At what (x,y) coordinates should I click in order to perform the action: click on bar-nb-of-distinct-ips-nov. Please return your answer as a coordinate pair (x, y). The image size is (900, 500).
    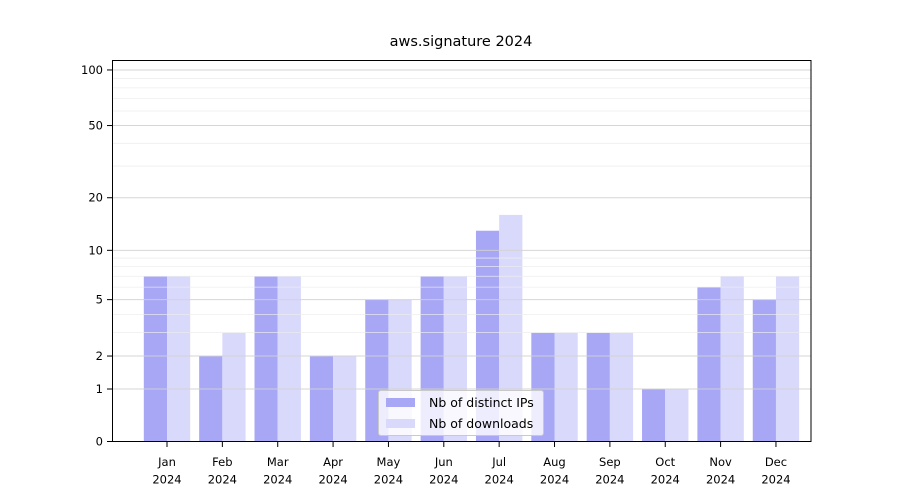
    Looking at the image, I should click on (709, 364).